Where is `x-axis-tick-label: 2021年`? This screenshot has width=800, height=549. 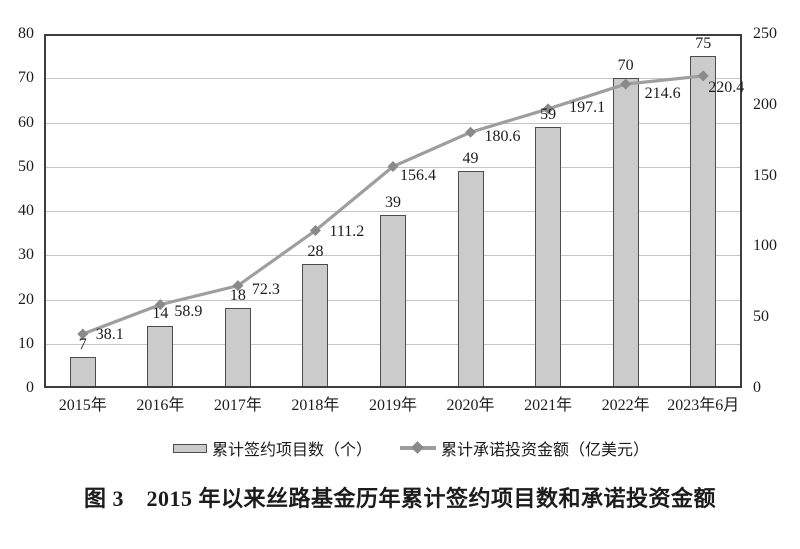 x-axis-tick-label: 2021年 is located at coordinates (548, 405).